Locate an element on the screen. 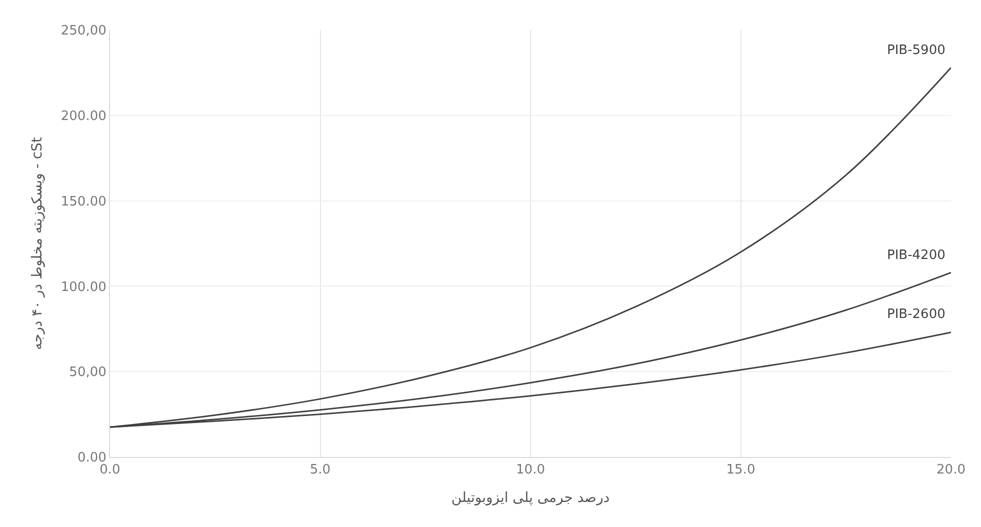 The width and height of the screenshot is (981, 527). x-axis-title: درصد جرمی پلی ایزوبوتیلن is located at coordinates (530, 498).